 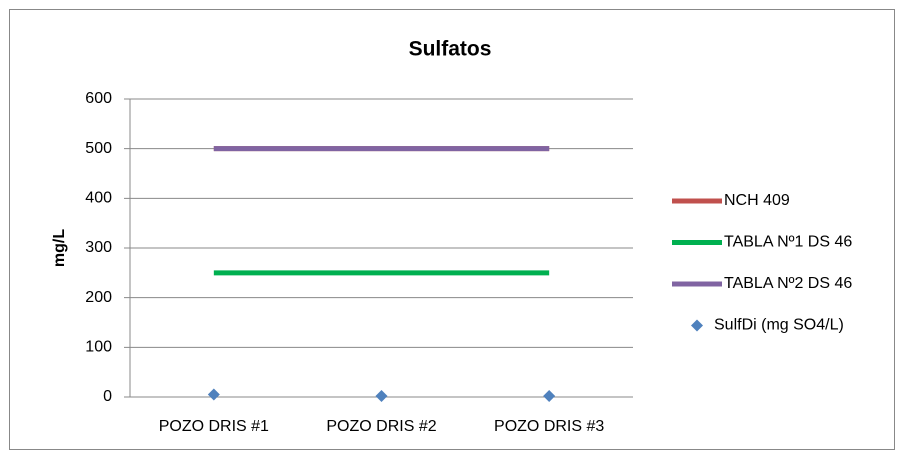 What do you see at coordinates (98, 297) in the screenshot?
I see `y-tick-label: 200` at bounding box center [98, 297].